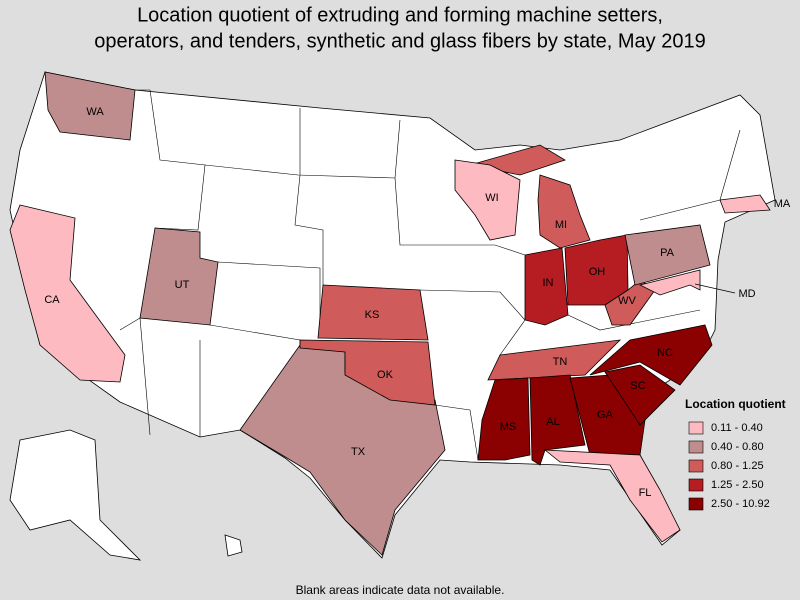  Describe the element at coordinates (737, 466) in the screenshot. I see `legend-label: 0.80 - 1.25` at that location.